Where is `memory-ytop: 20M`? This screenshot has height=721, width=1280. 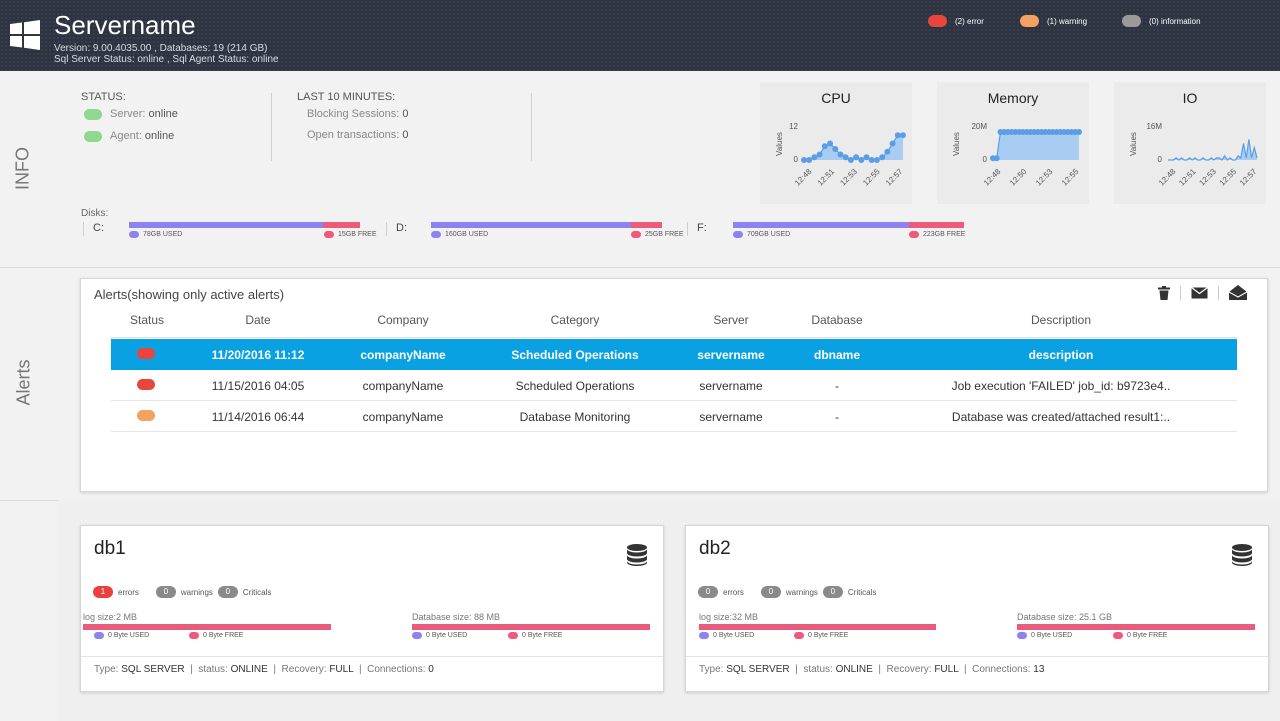 memory-ytop: 20M is located at coordinates (979, 126).